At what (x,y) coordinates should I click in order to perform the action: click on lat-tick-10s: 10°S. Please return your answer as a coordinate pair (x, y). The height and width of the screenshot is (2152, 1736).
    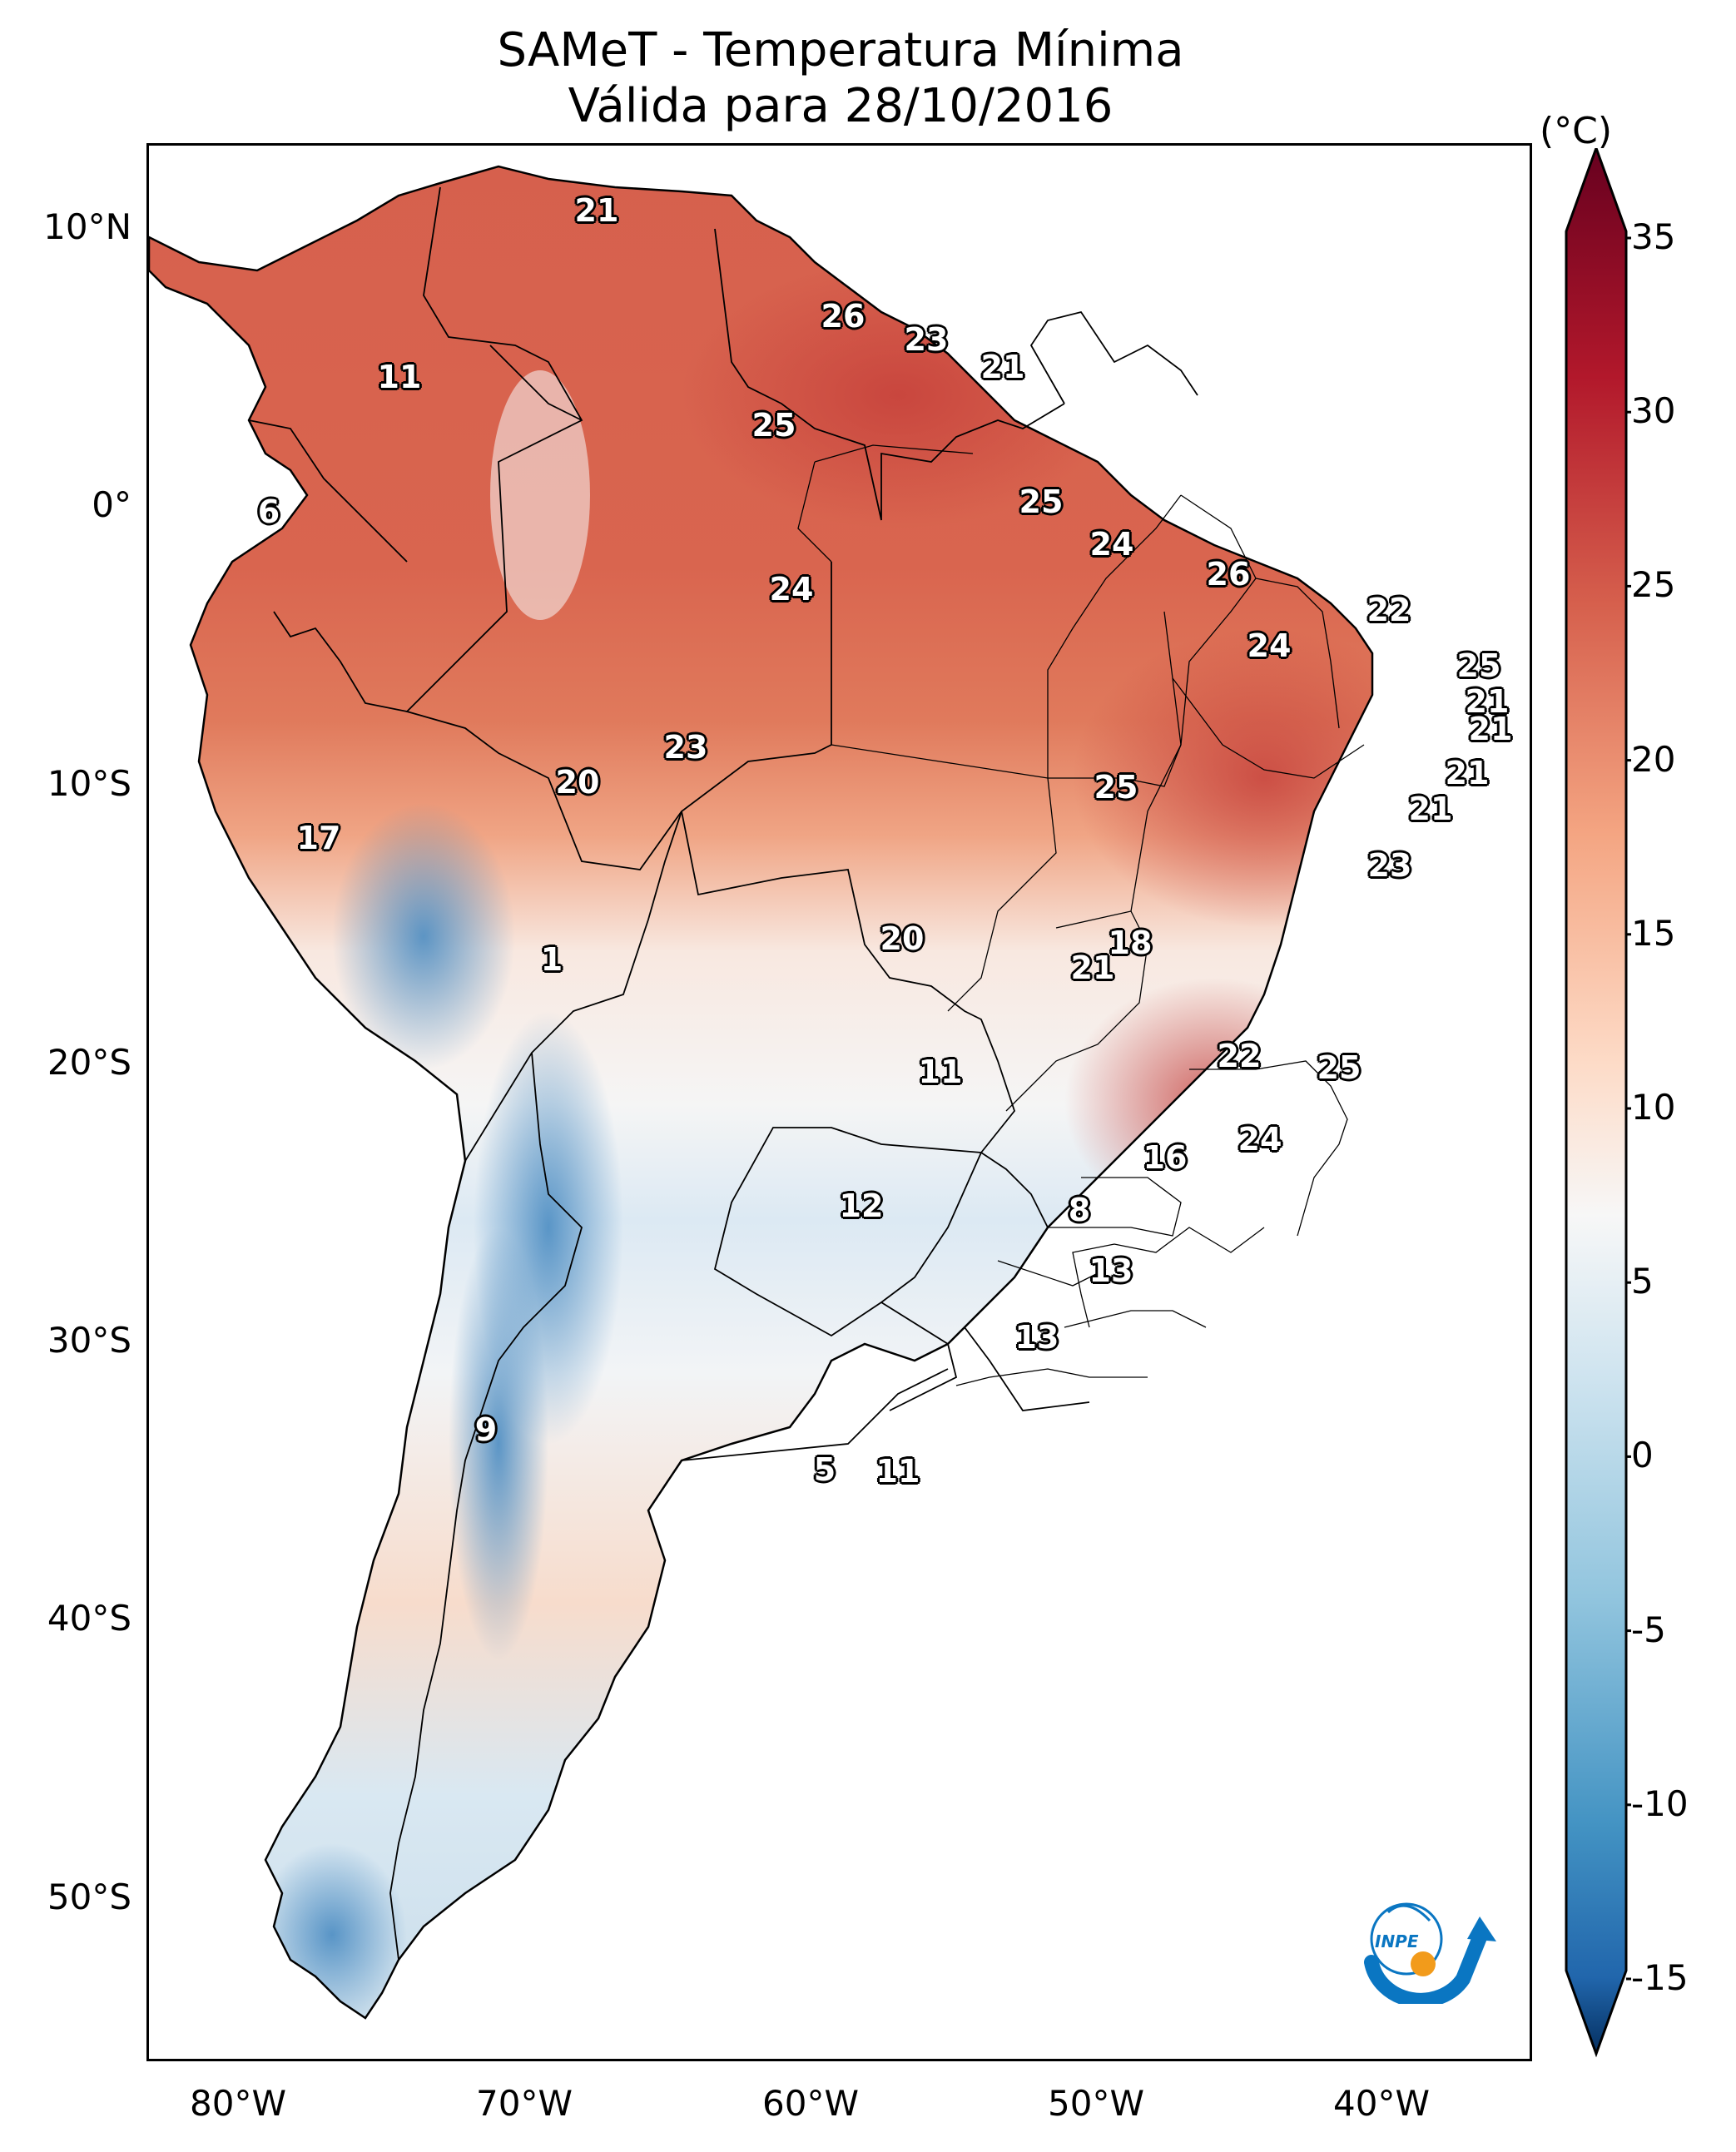
    Looking at the image, I should click on (89, 783).